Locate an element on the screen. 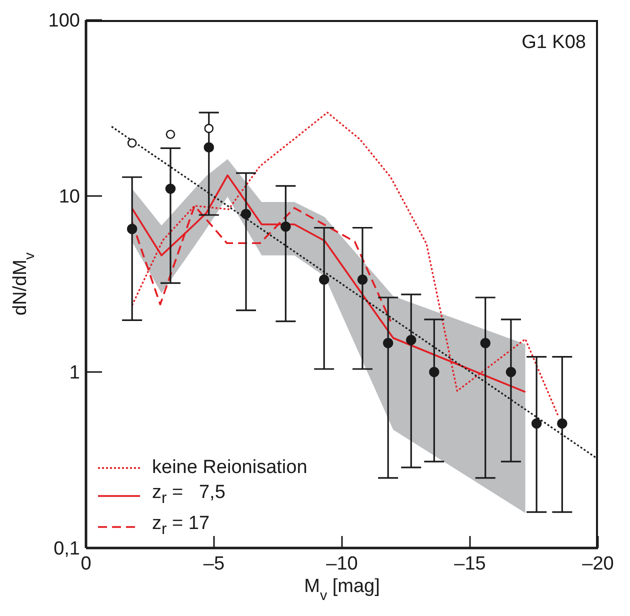 The width and height of the screenshot is (630, 616). x-tick-label: –20 is located at coordinates (598, 563).